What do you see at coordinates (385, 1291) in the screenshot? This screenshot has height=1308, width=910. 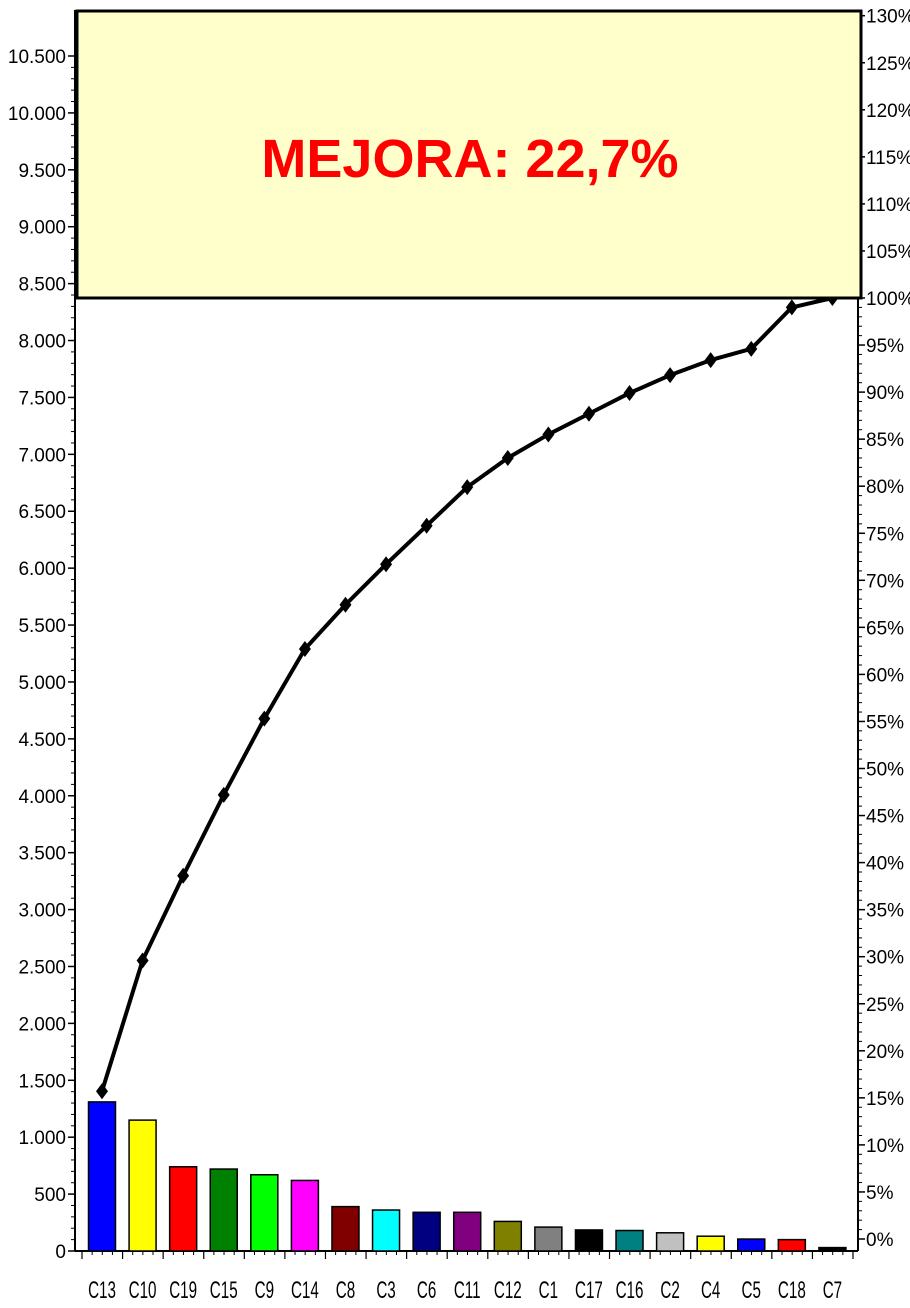 I see `category-label-c3: C3` at bounding box center [385, 1291].